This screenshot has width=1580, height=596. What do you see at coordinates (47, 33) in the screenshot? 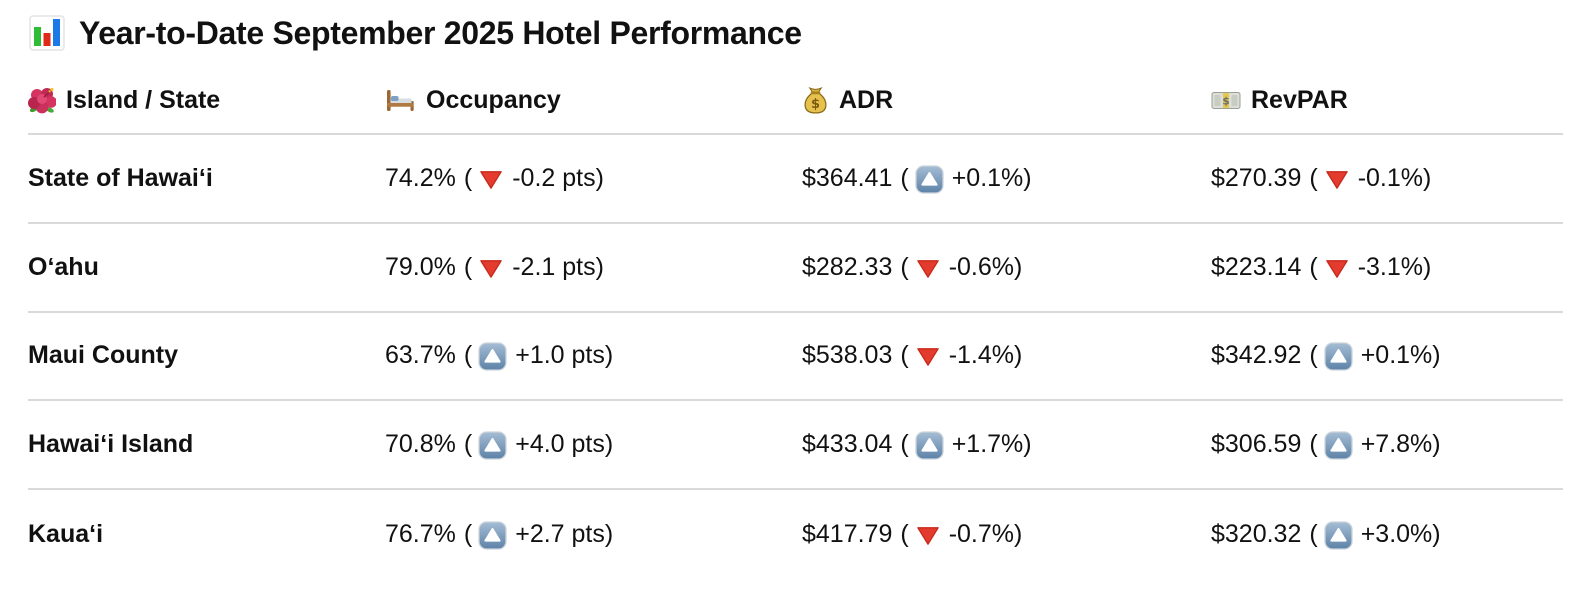
I see `bar-chart-icon` at bounding box center [47, 33].